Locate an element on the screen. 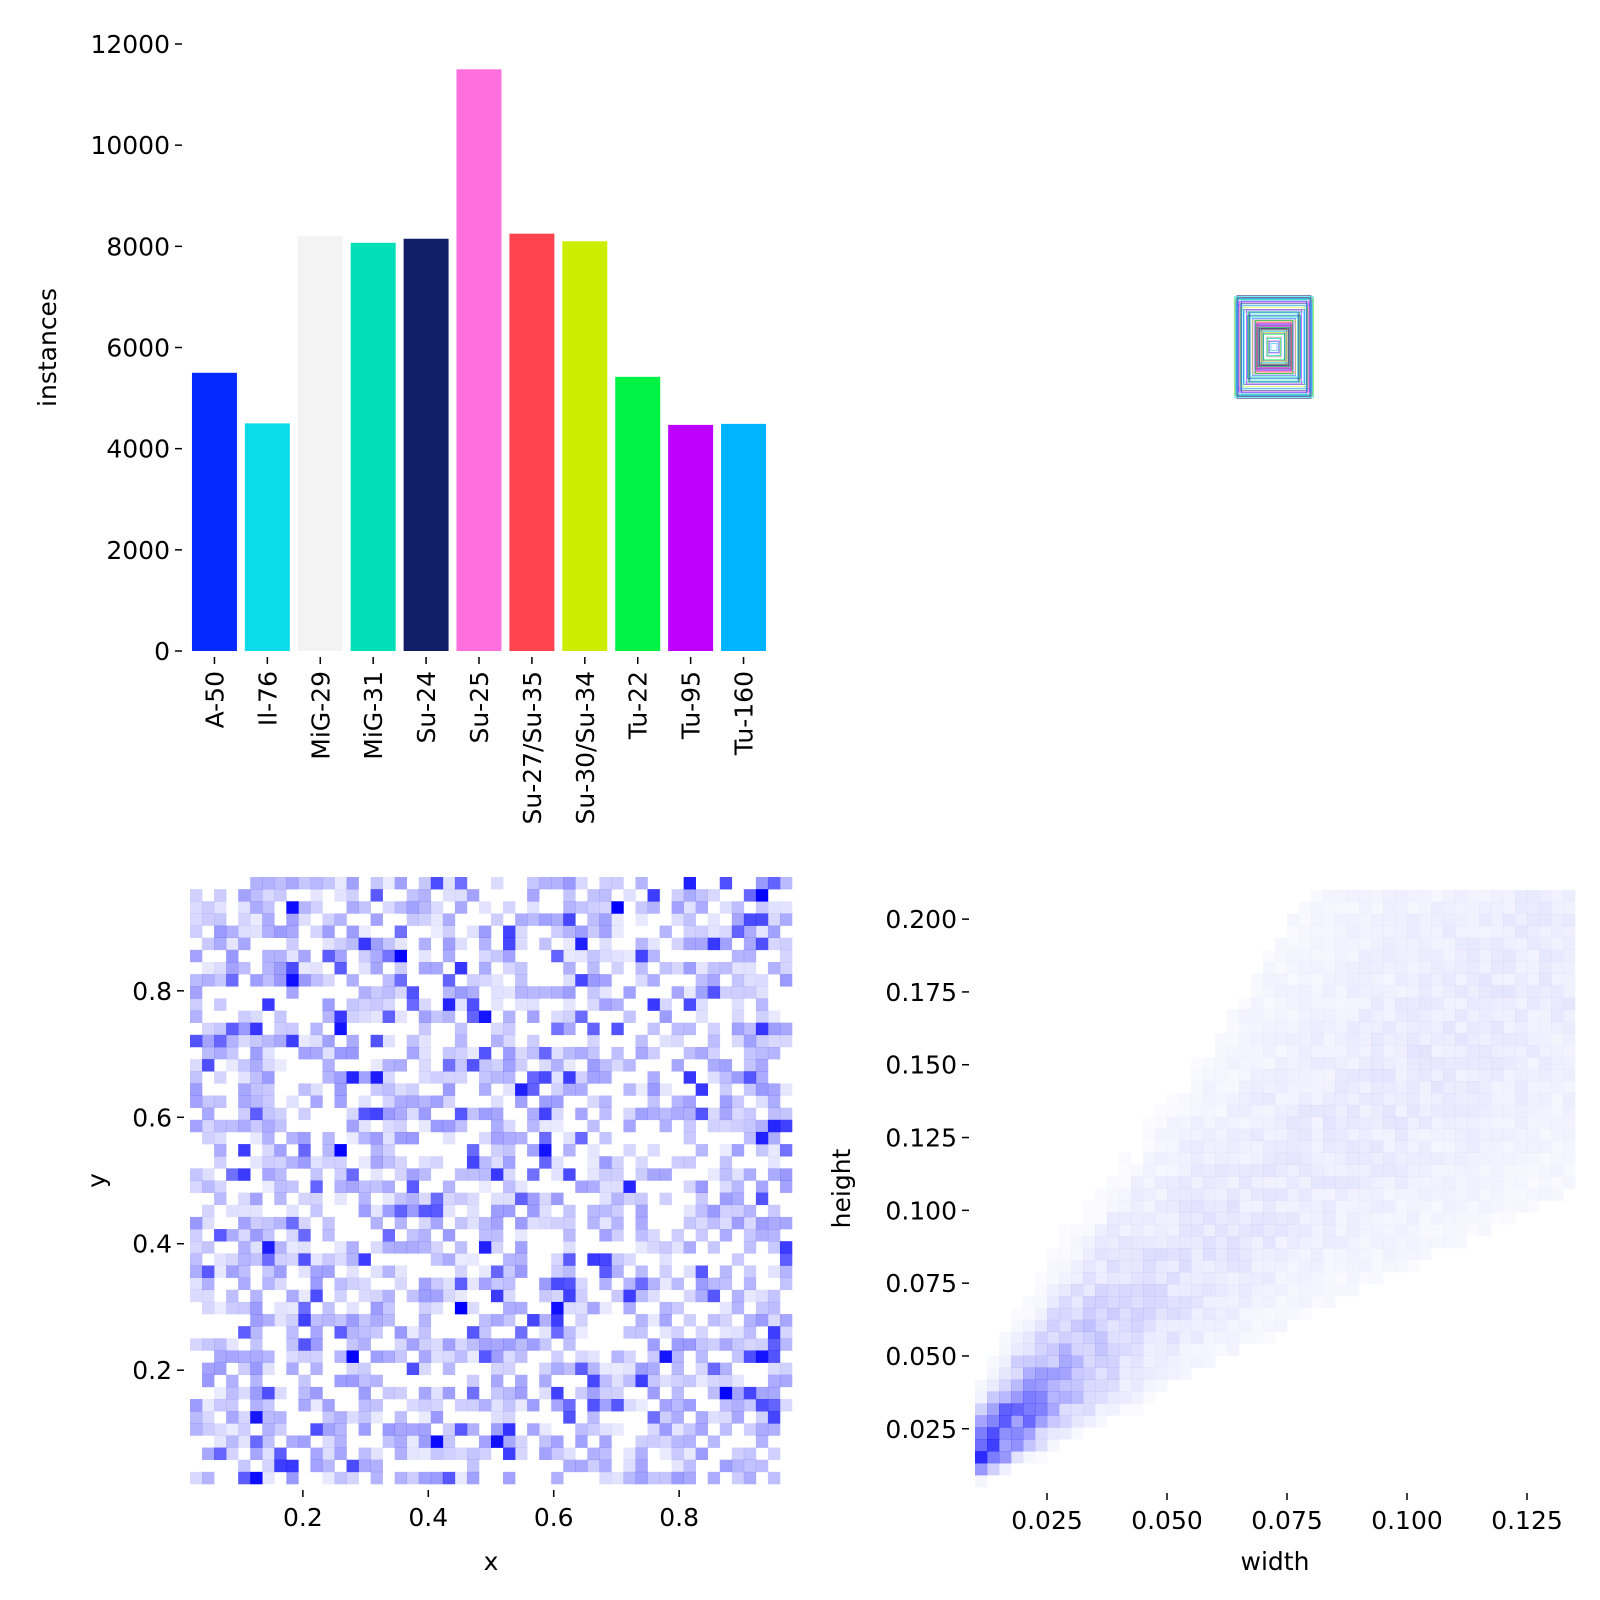 This screenshot has height=1600, width=1600. bounding-box is located at coordinates (1274, 347).